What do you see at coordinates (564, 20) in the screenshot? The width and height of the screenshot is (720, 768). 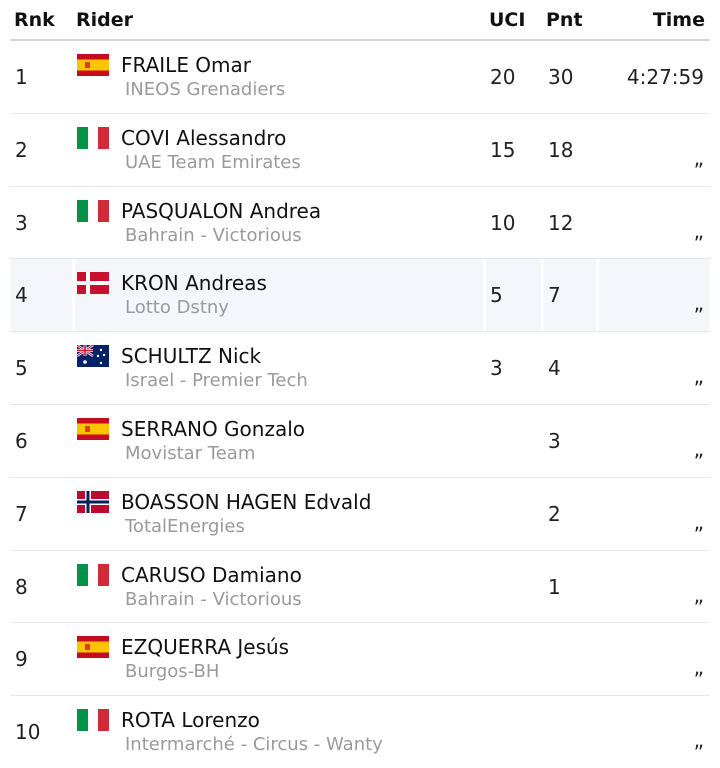 I see `header-points: Pnt` at bounding box center [564, 20].